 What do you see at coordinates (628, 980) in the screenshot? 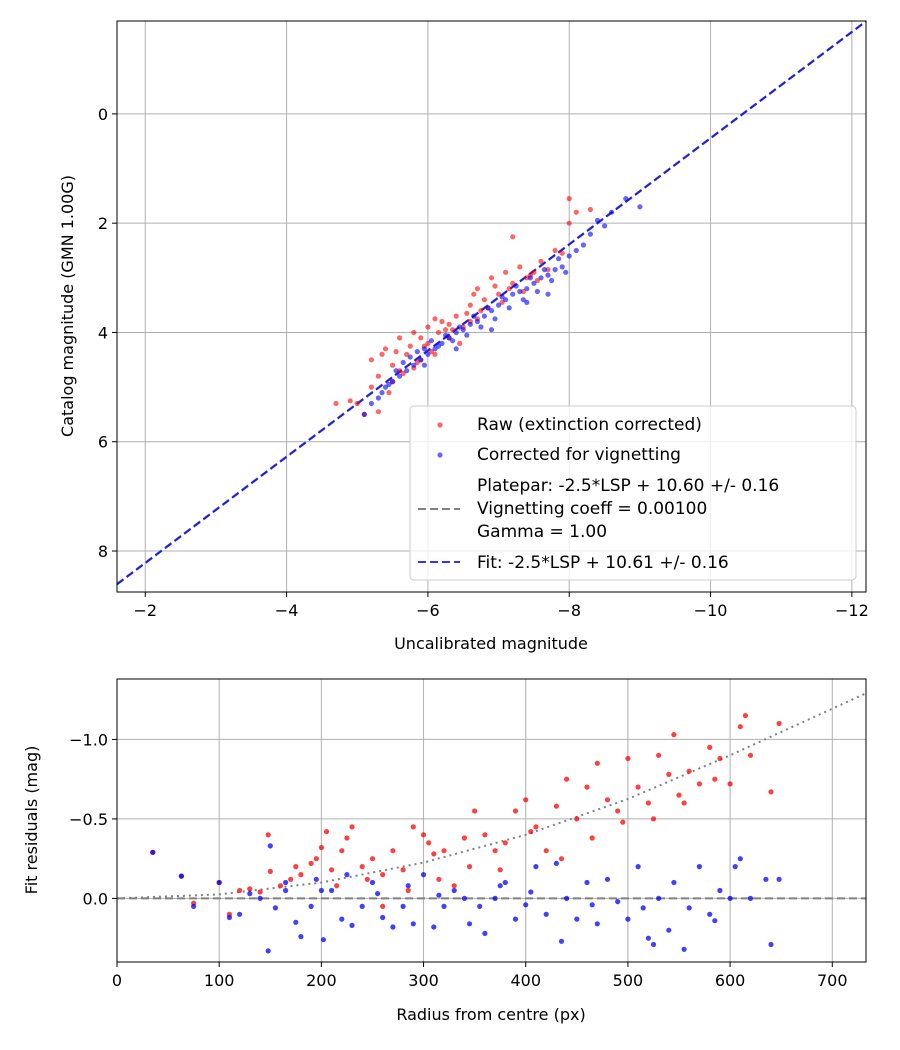
I see `x-tick-label: 500` at bounding box center [628, 980].